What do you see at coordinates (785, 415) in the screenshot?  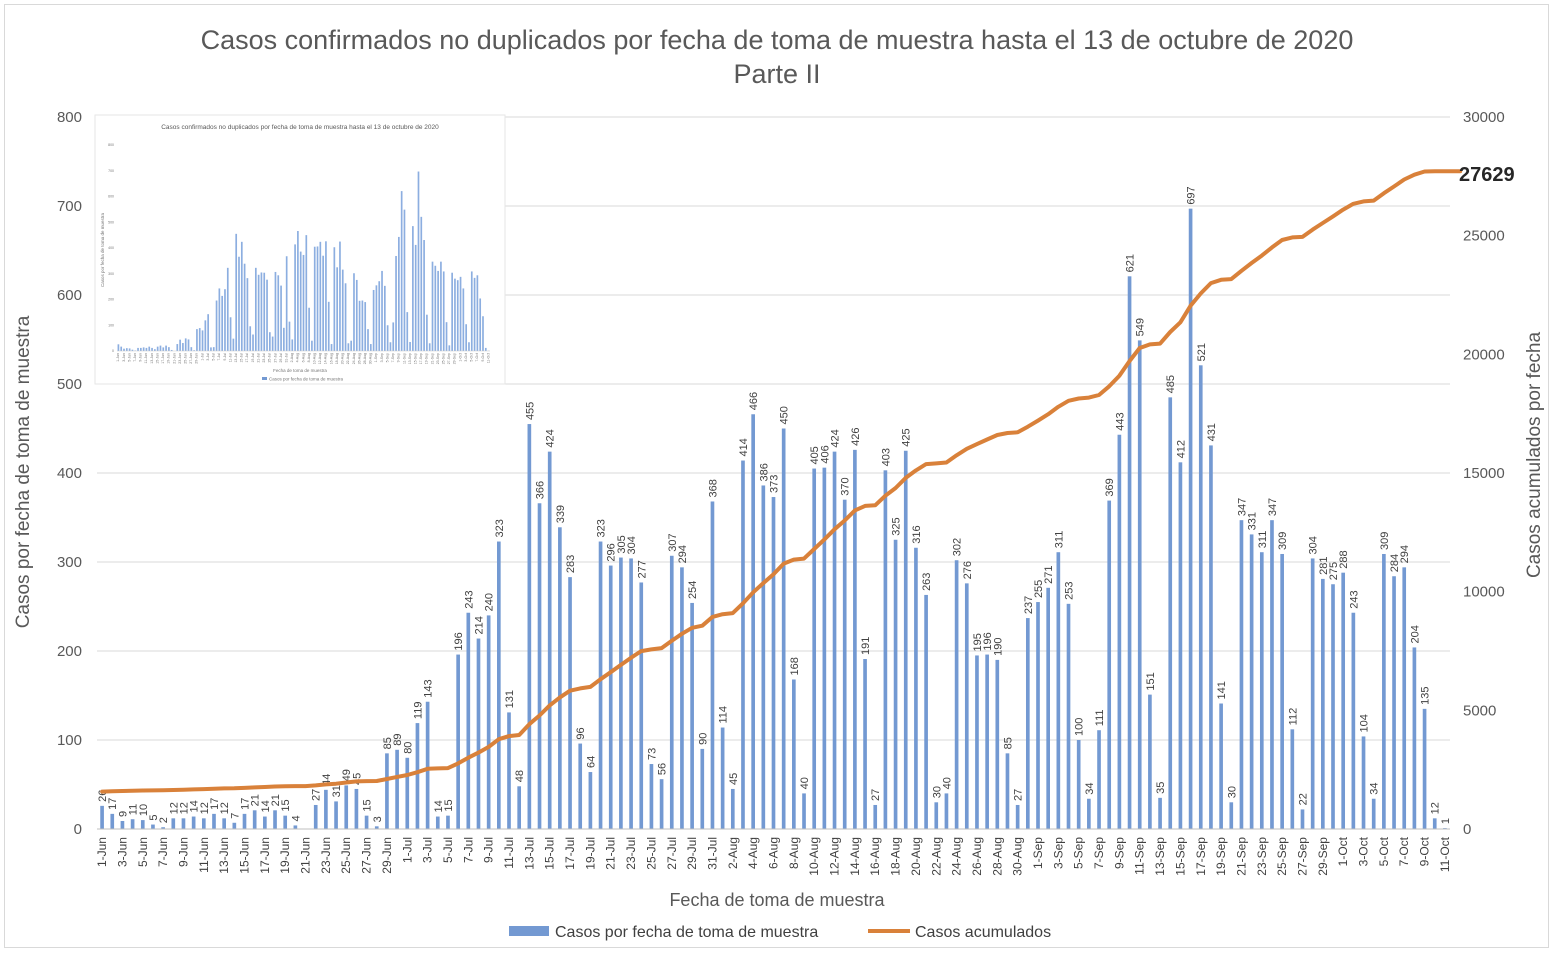 I see `bar-value-label: 450` at bounding box center [785, 415].